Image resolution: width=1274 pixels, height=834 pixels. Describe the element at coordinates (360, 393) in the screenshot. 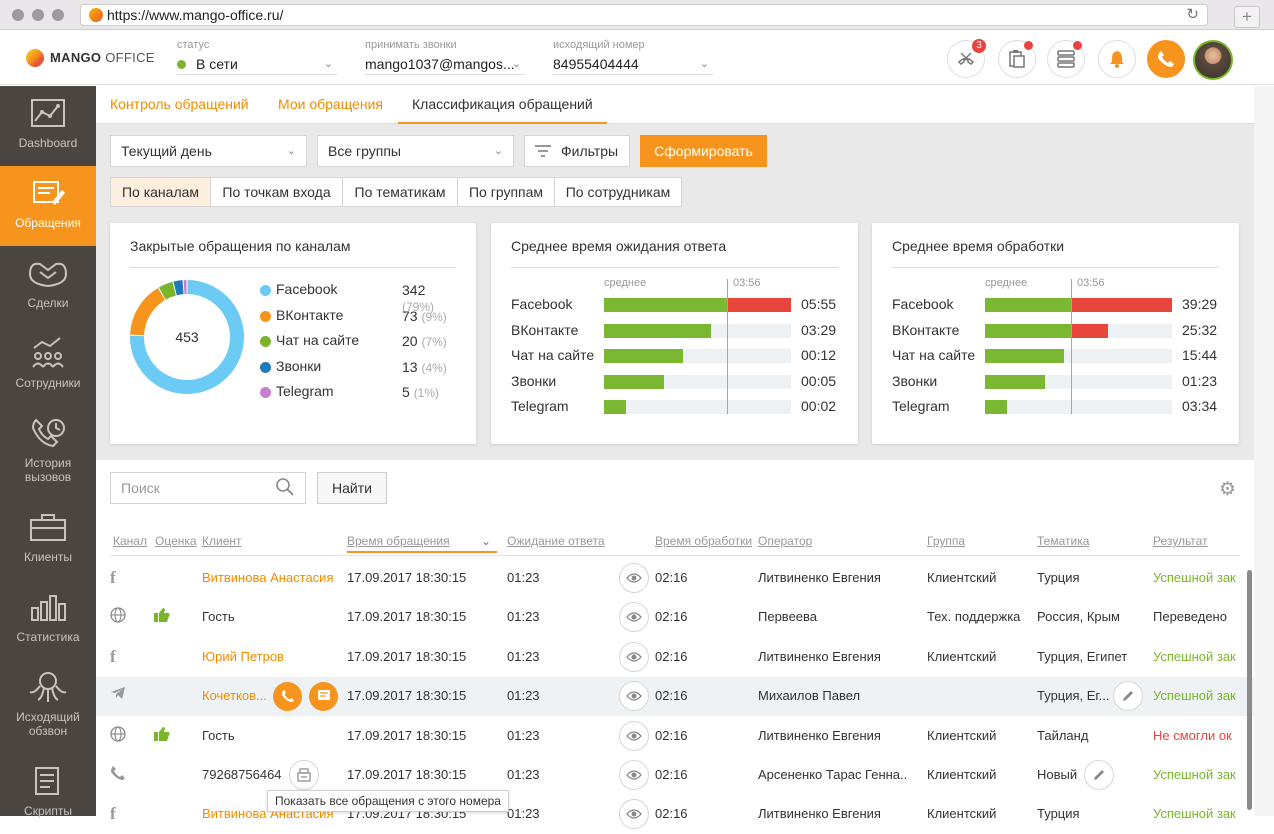

I see `legend-item: Telegram 5 (1%)` at that location.